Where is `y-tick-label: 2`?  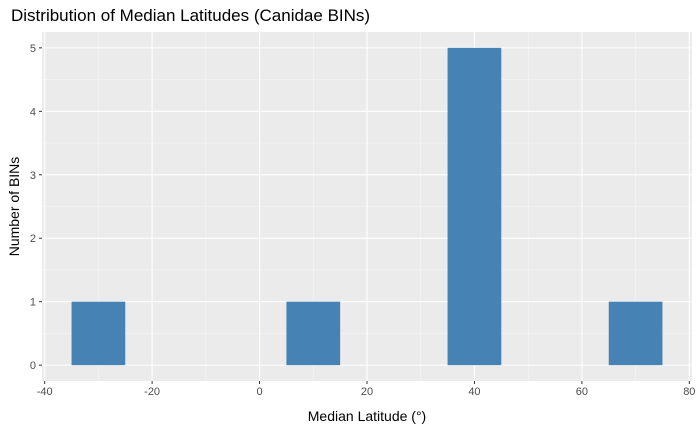 y-tick-label: 2 is located at coordinates (33, 239).